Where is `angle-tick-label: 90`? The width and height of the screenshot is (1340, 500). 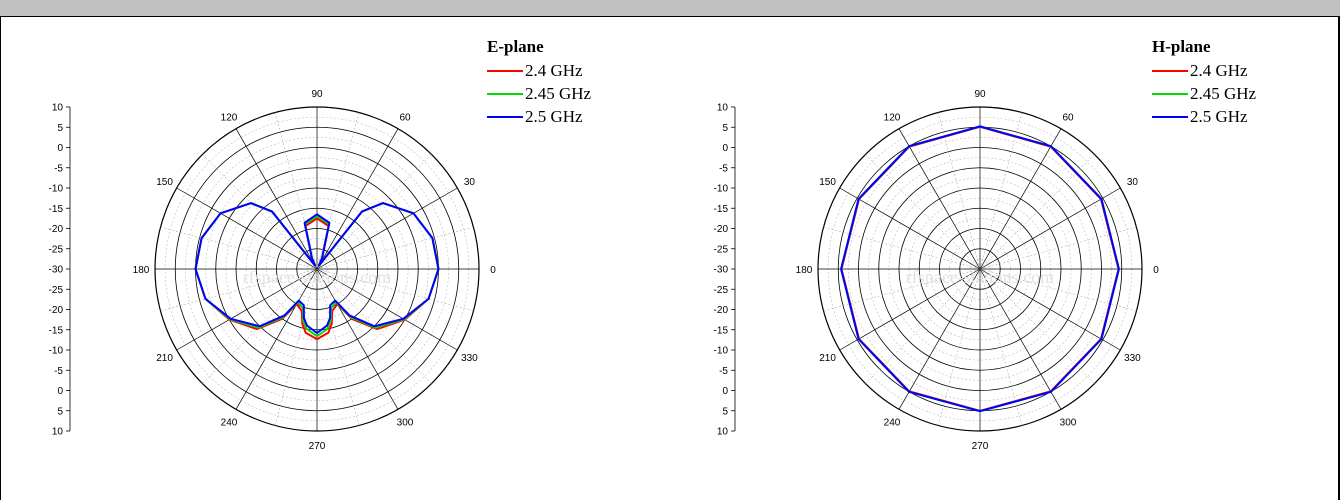 angle-tick-label: 90 is located at coordinates (317, 94).